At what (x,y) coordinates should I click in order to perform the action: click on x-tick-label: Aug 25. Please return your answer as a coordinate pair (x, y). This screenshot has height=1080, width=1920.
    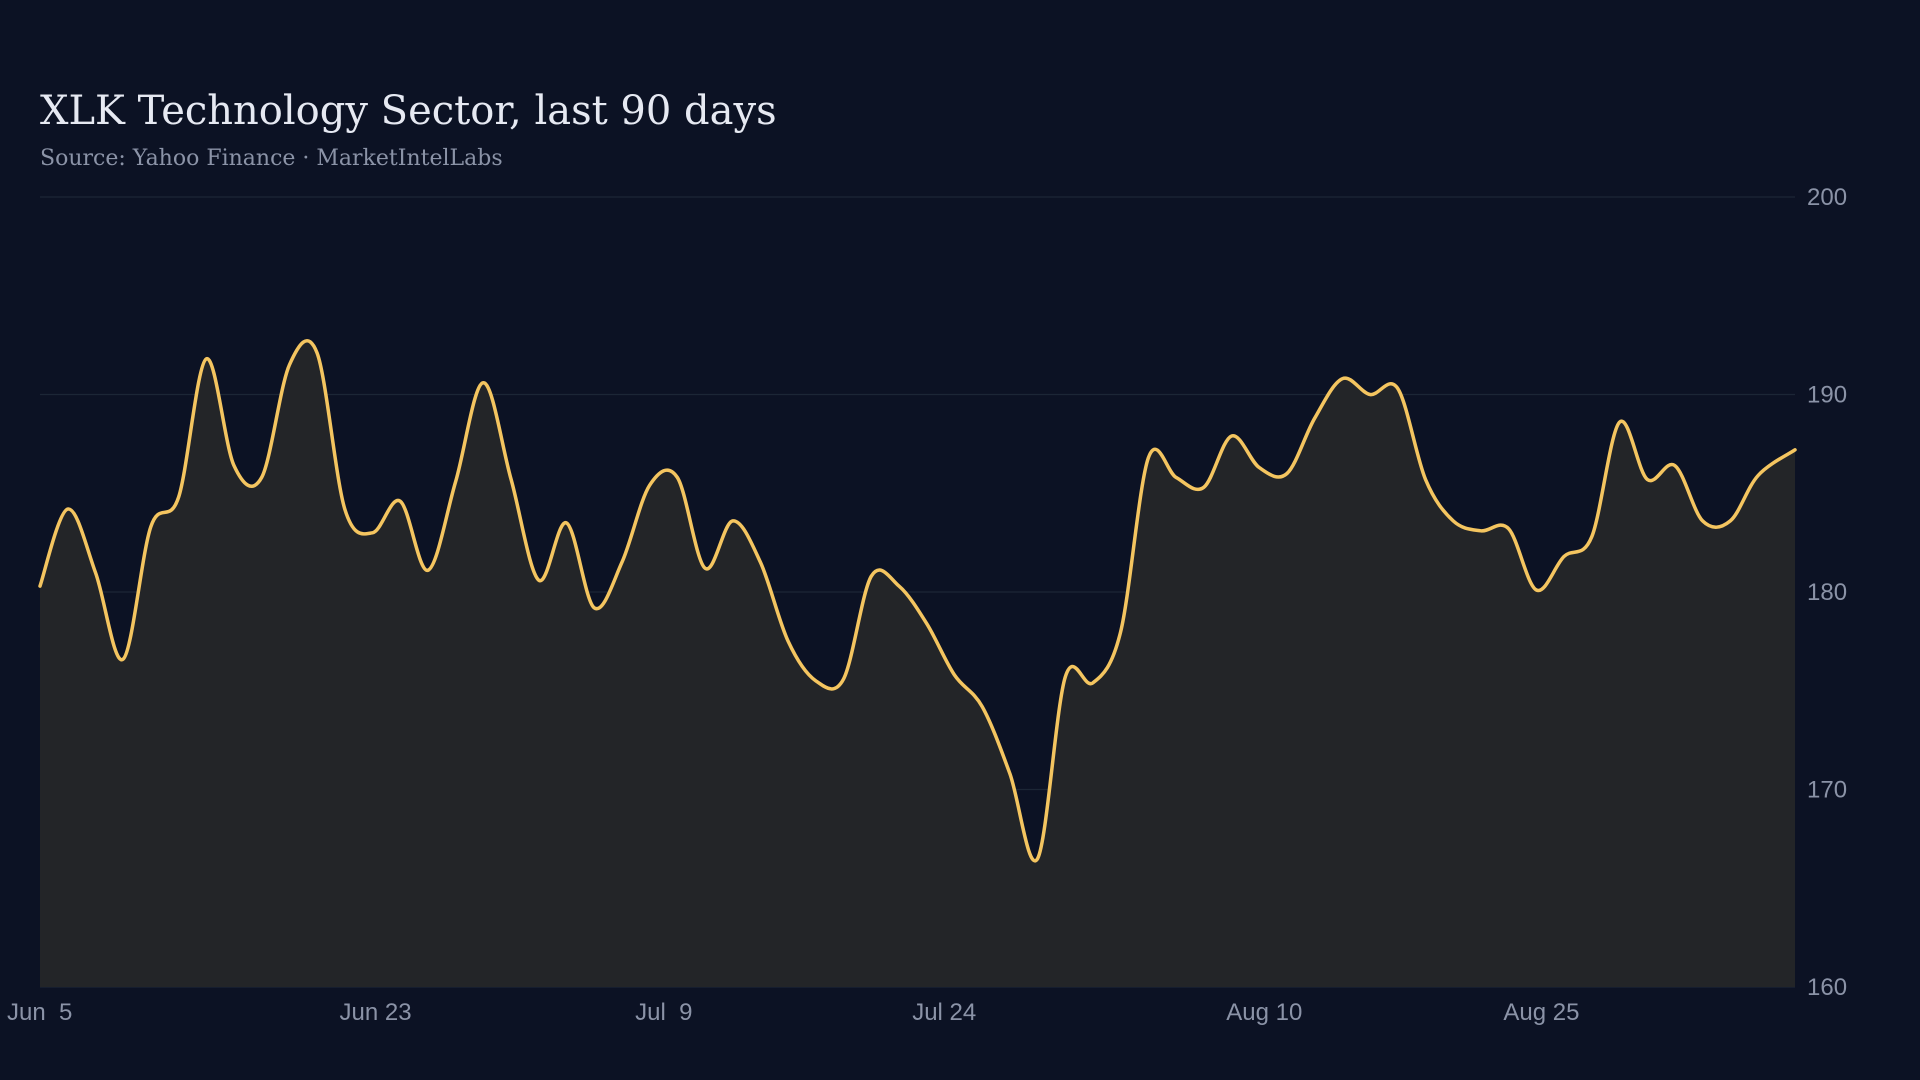
    Looking at the image, I should click on (1541, 1012).